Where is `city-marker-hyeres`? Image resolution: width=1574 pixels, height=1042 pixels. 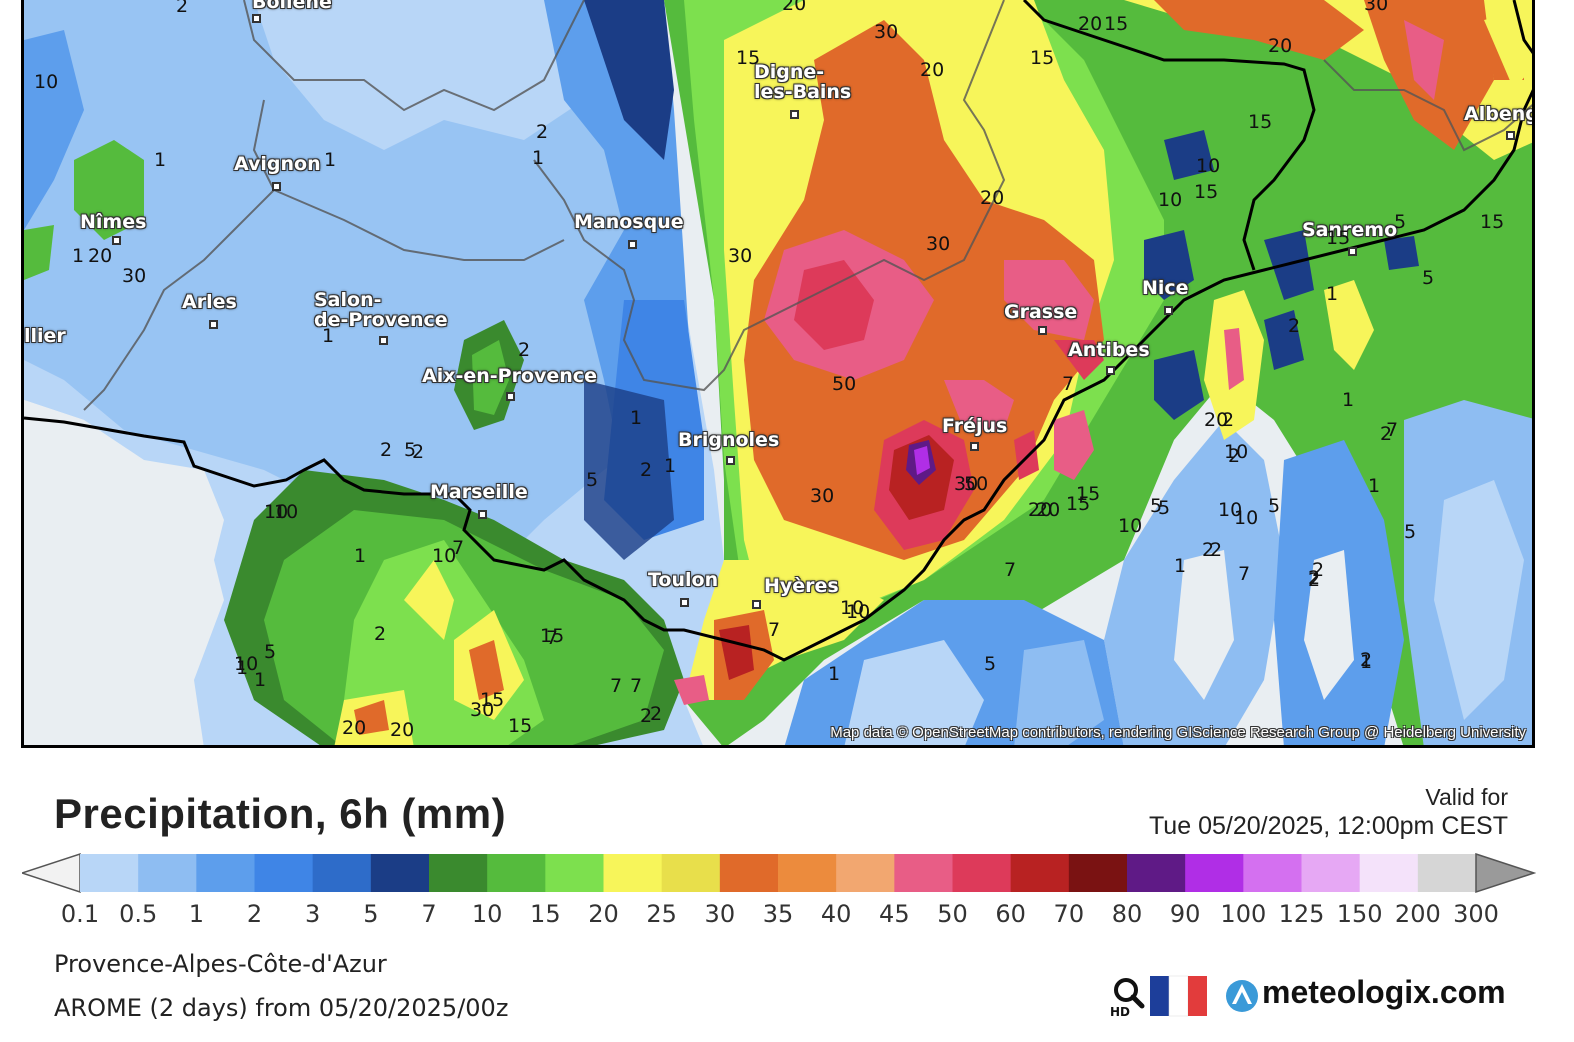
city-marker-hyeres is located at coordinates (756, 604).